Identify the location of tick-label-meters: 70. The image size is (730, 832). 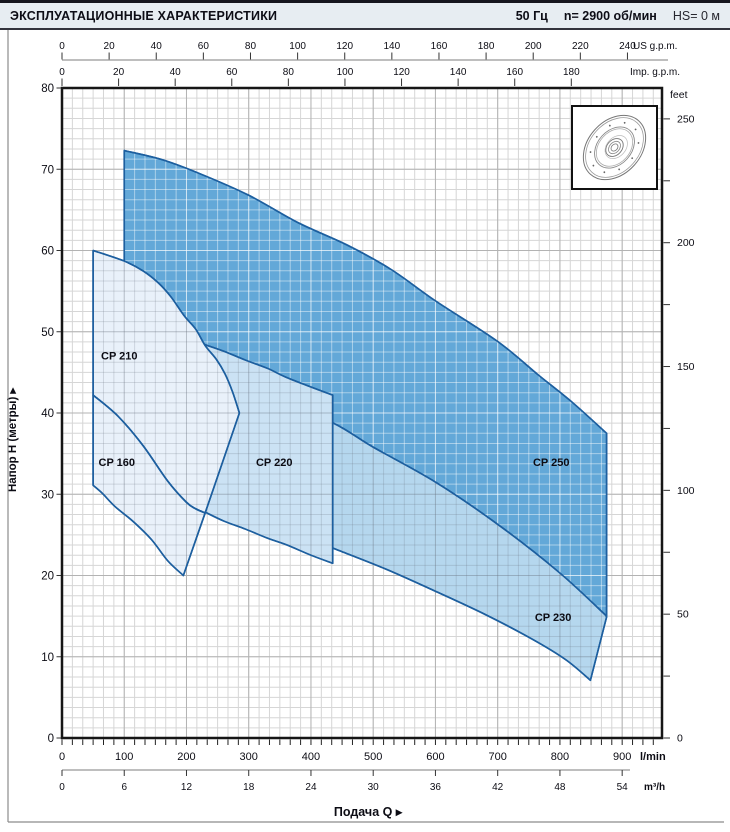
(47, 170).